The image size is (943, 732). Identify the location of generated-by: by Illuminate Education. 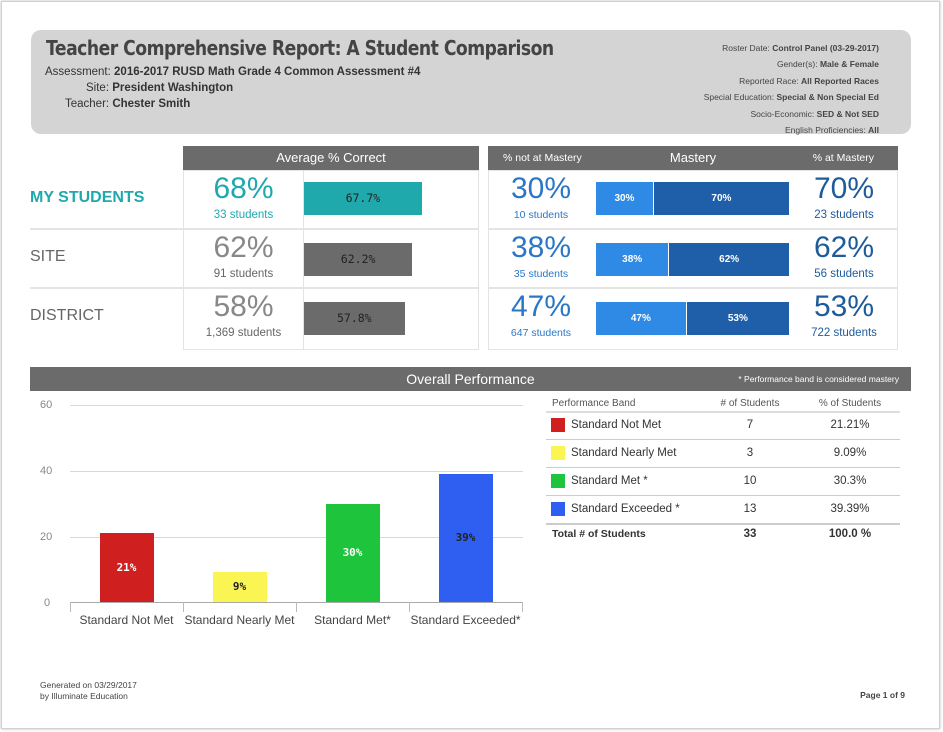
(84, 696).